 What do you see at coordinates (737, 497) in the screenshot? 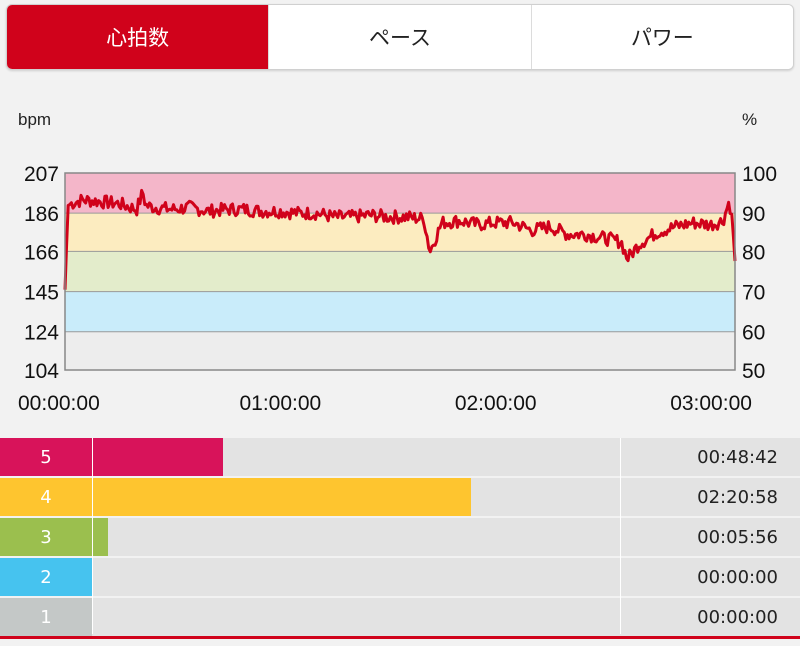
I see `zone-time: 02:20:58` at bounding box center [737, 497].